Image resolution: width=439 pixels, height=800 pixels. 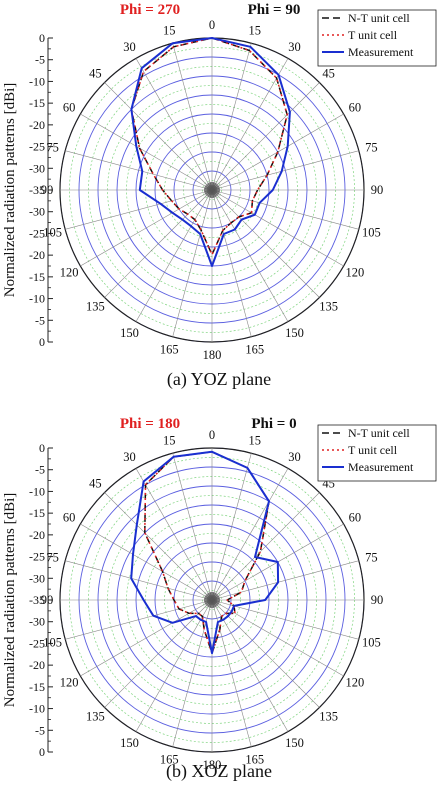 I want to click on angle-label: 45, so click(x=95, y=483).